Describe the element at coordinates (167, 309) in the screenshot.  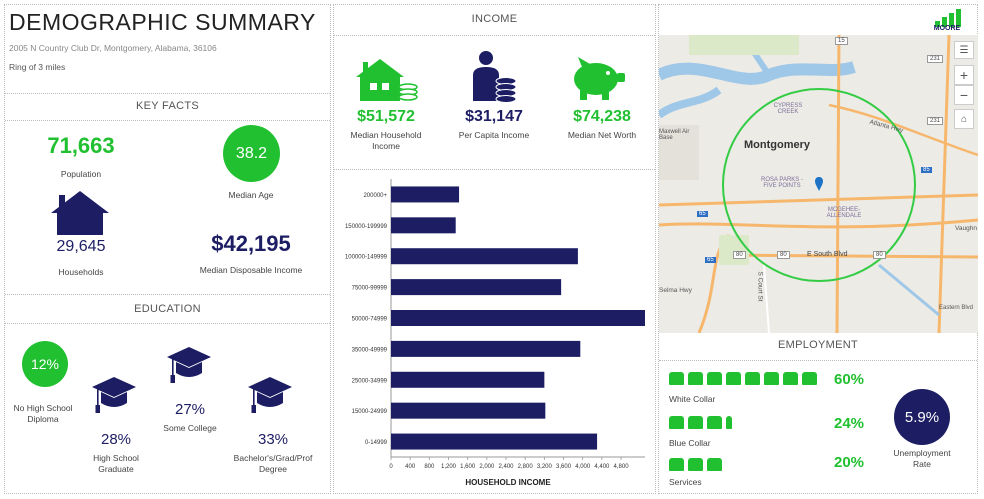
I see `education-header: EDUCATION` at that location.